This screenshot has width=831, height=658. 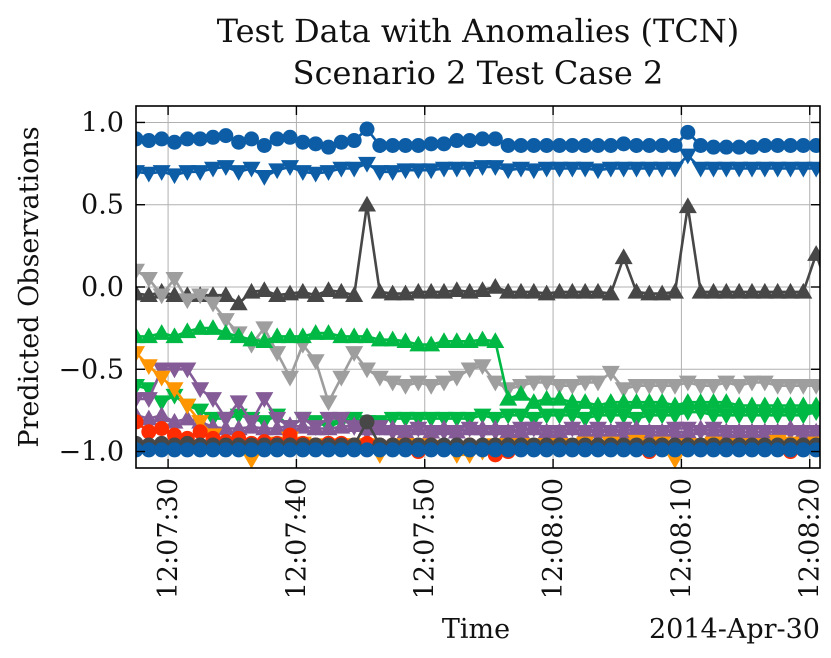 I want to click on series-blue-circle, so click(x=478, y=138).